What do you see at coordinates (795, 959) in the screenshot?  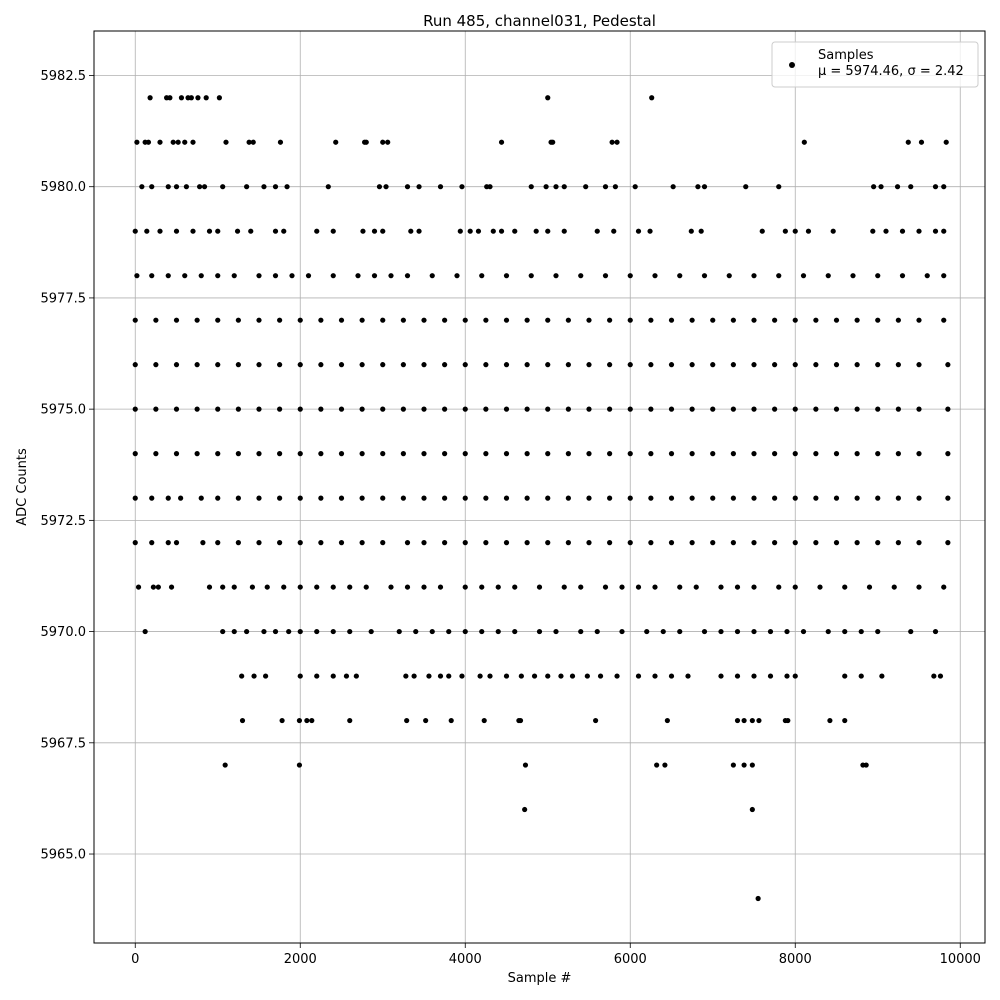 I see `x-tick-label: 8000` at bounding box center [795, 959].